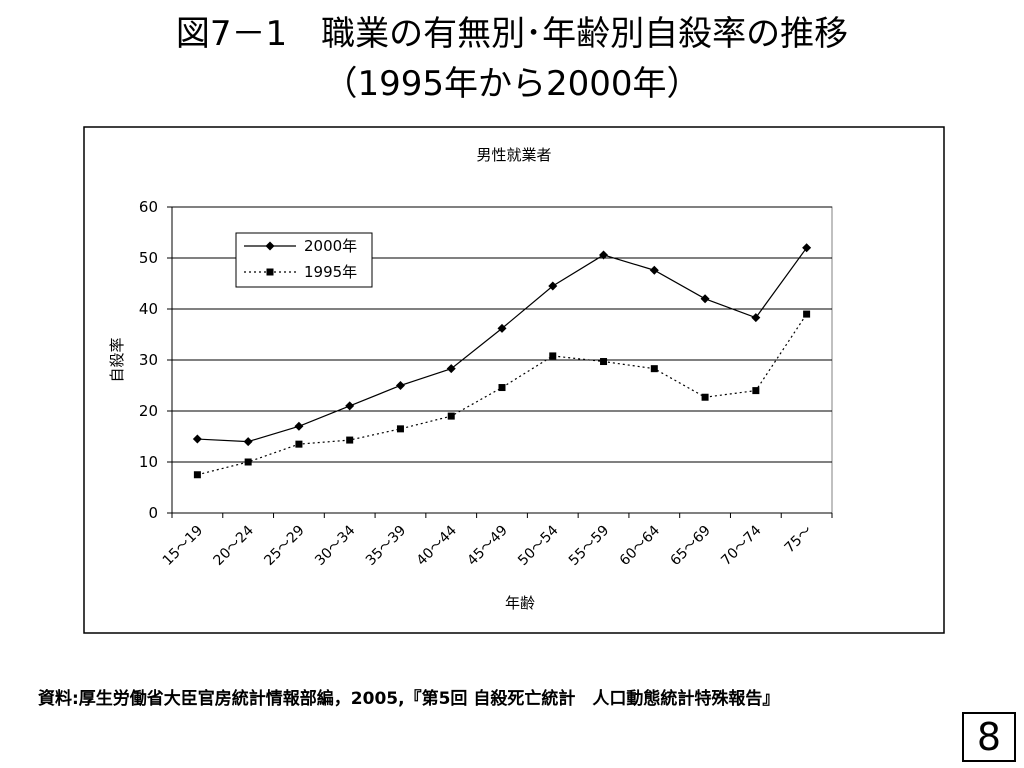 The image size is (1024, 768). Describe the element at coordinates (148, 411) in the screenshot. I see `y-tick-label: 20` at that location.